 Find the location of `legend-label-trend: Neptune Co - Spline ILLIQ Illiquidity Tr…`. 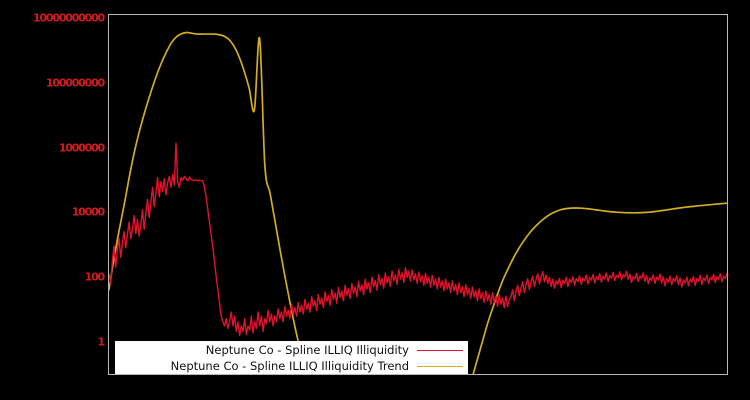

legend-label-trend: Neptune Co - Spline ILLIQ Illiquidity Tr… is located at coordinates (289, 366).